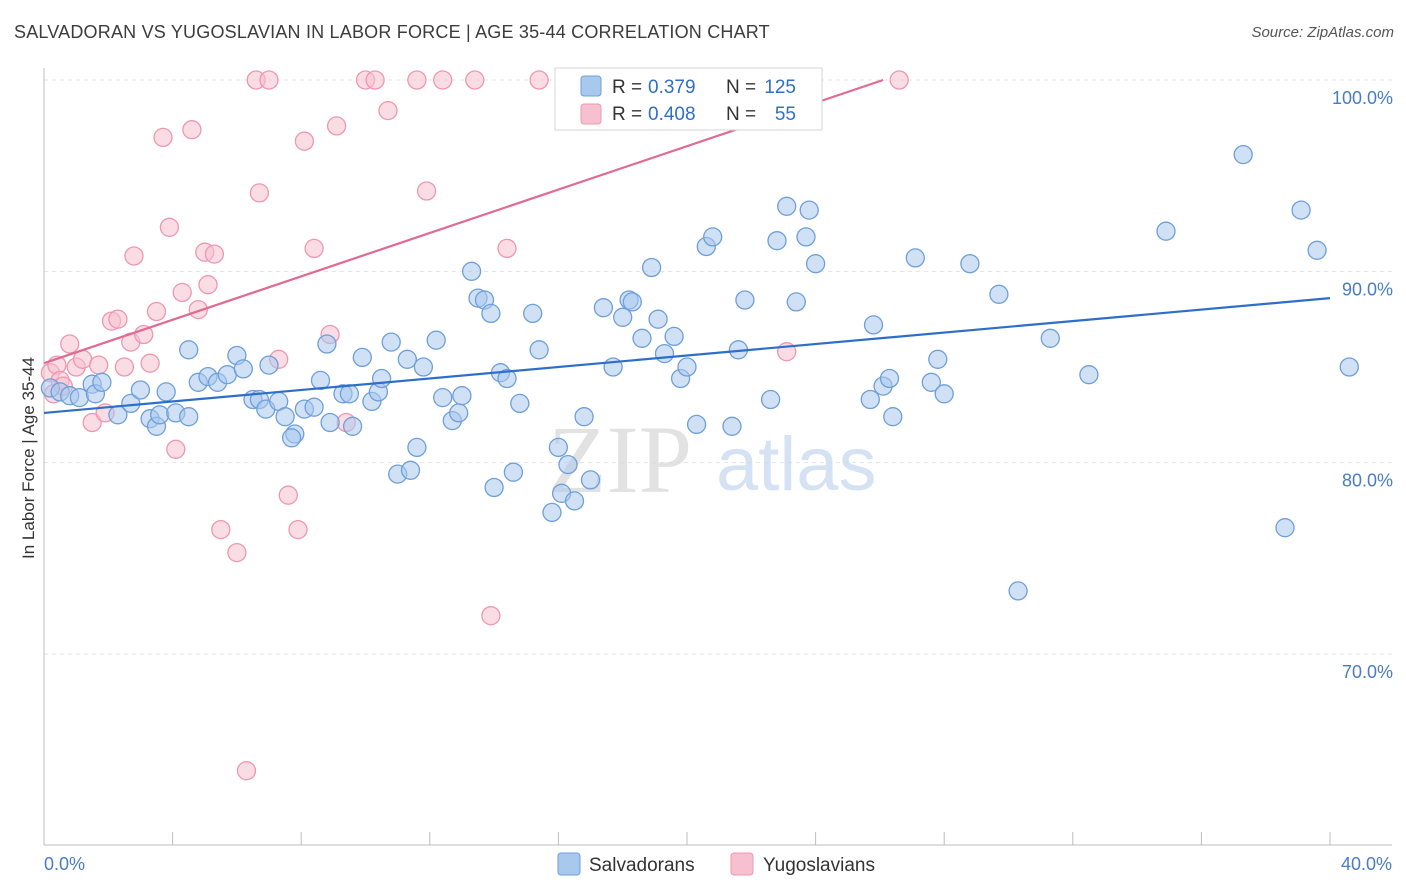  What do you see at coordinates (591, 114) in the screenshot?
I see `stats-legend-swatch-pink` at bounding box center [591, 114].